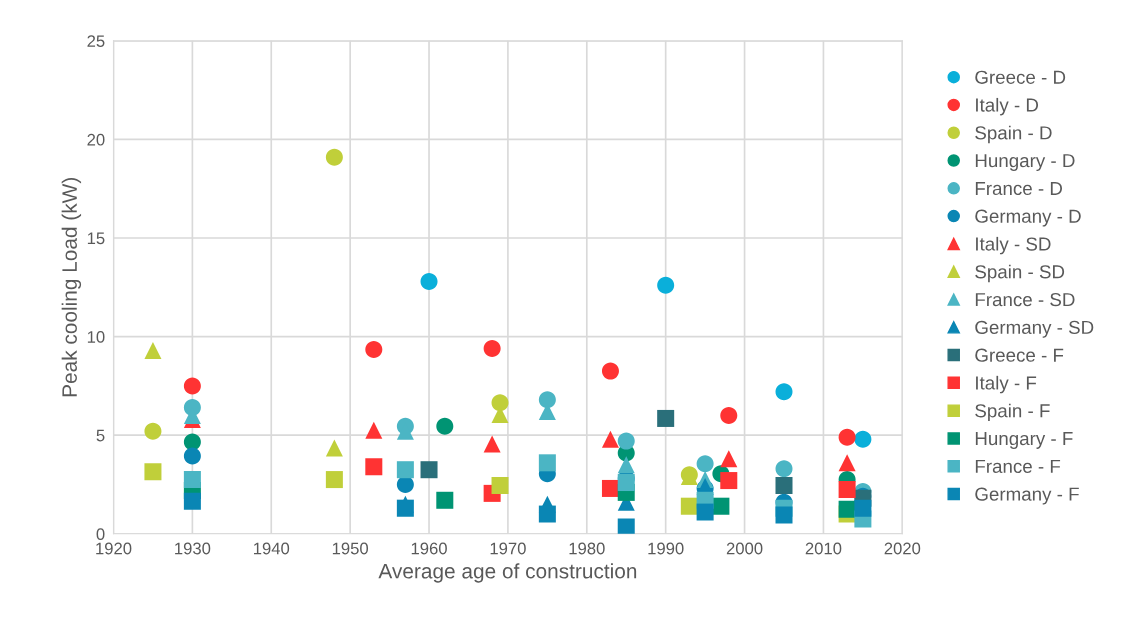 This screenshot has width=1135, height=628. What do you see at coordinates (1012, 412) in the screenshot?
I see `legend-label: Spain - F` at bounding box center [1012, 412].